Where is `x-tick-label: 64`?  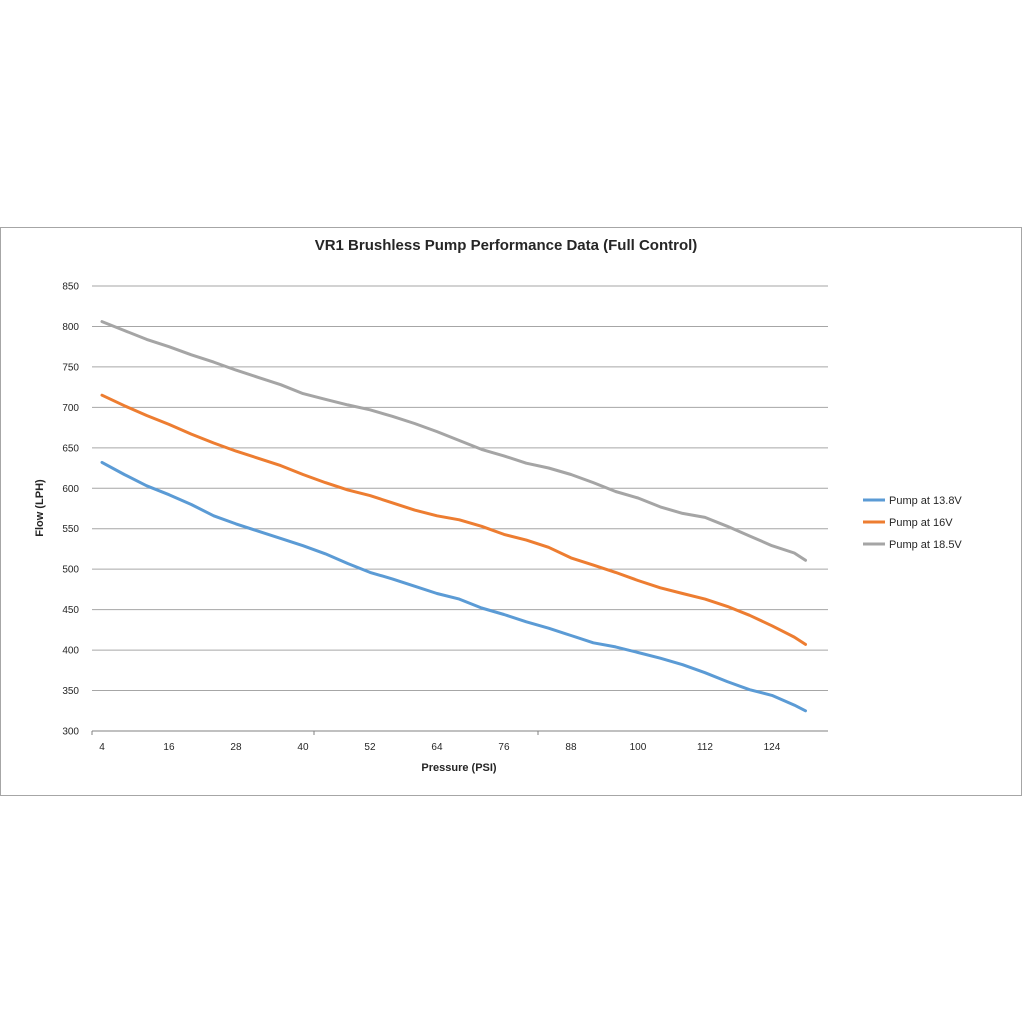 x-tick-label: 64 is located at coordinates (437, 747).